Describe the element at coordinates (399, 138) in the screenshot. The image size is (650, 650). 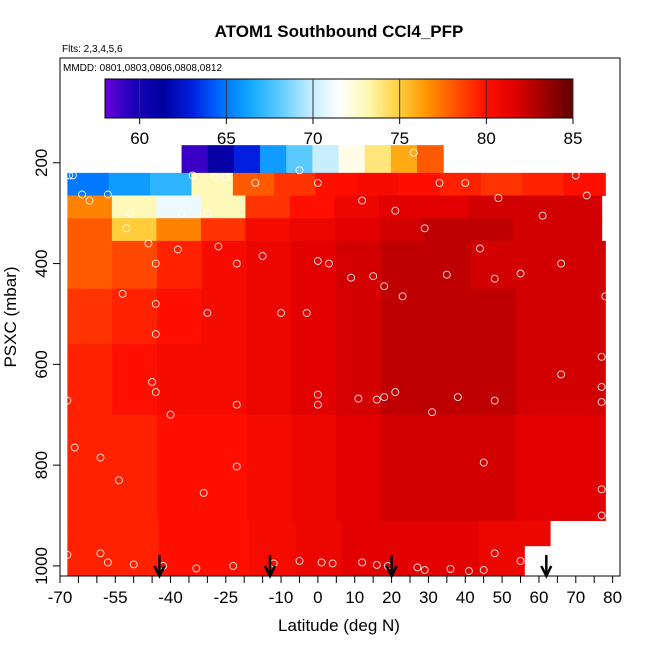
I see `colorbar-tick-label-3: 75` at that location.